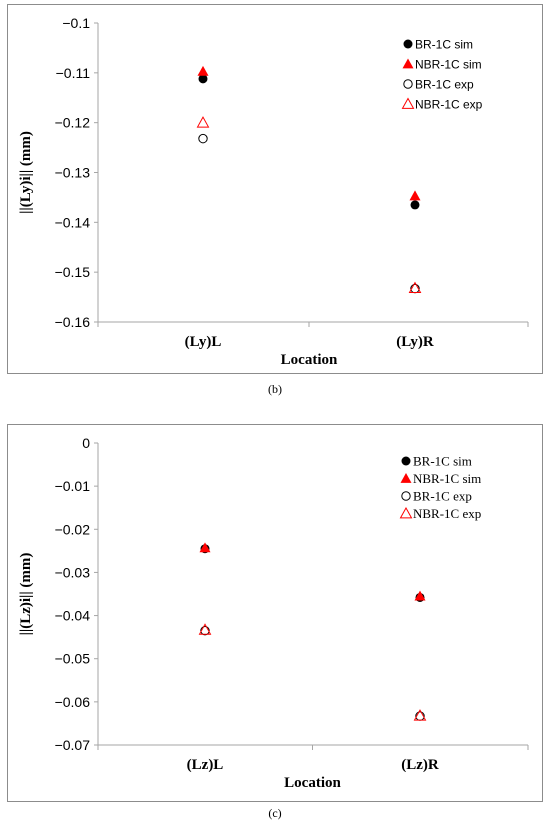 Image resolution: width=550 pixels, height=824 pixels. What do you see at coordinates (73, 73) in the screenshot?
I see `y-tick-label: −0.11` at bounding box center [73, 73].